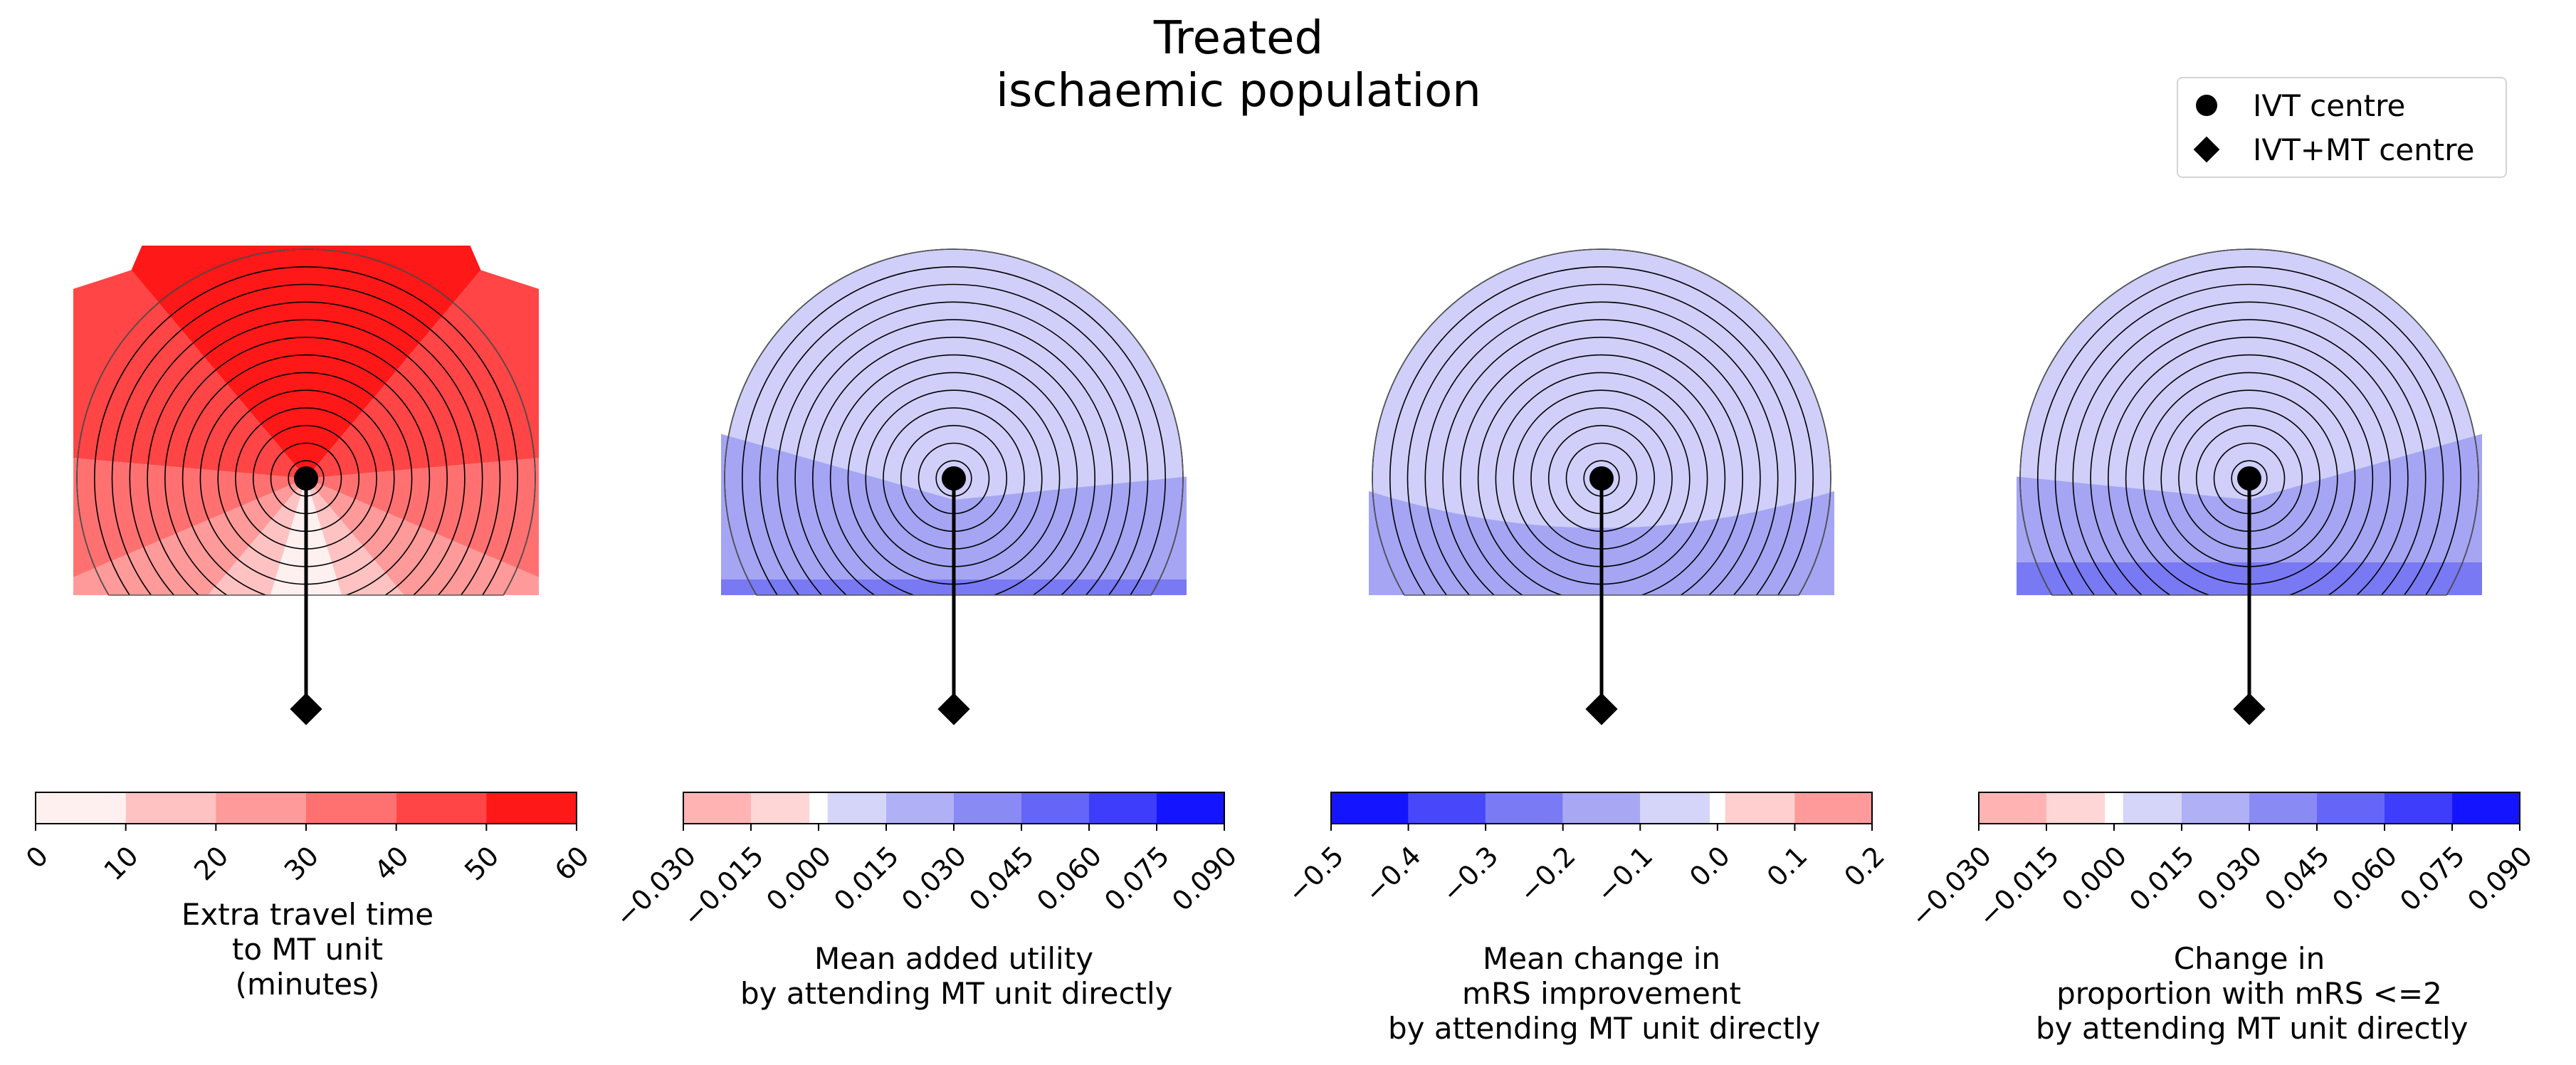 This screenshot has height=1065, width=2576. I want to click on legend-item-ivt-mt: IVT+MT centre, so click(2326, 149).